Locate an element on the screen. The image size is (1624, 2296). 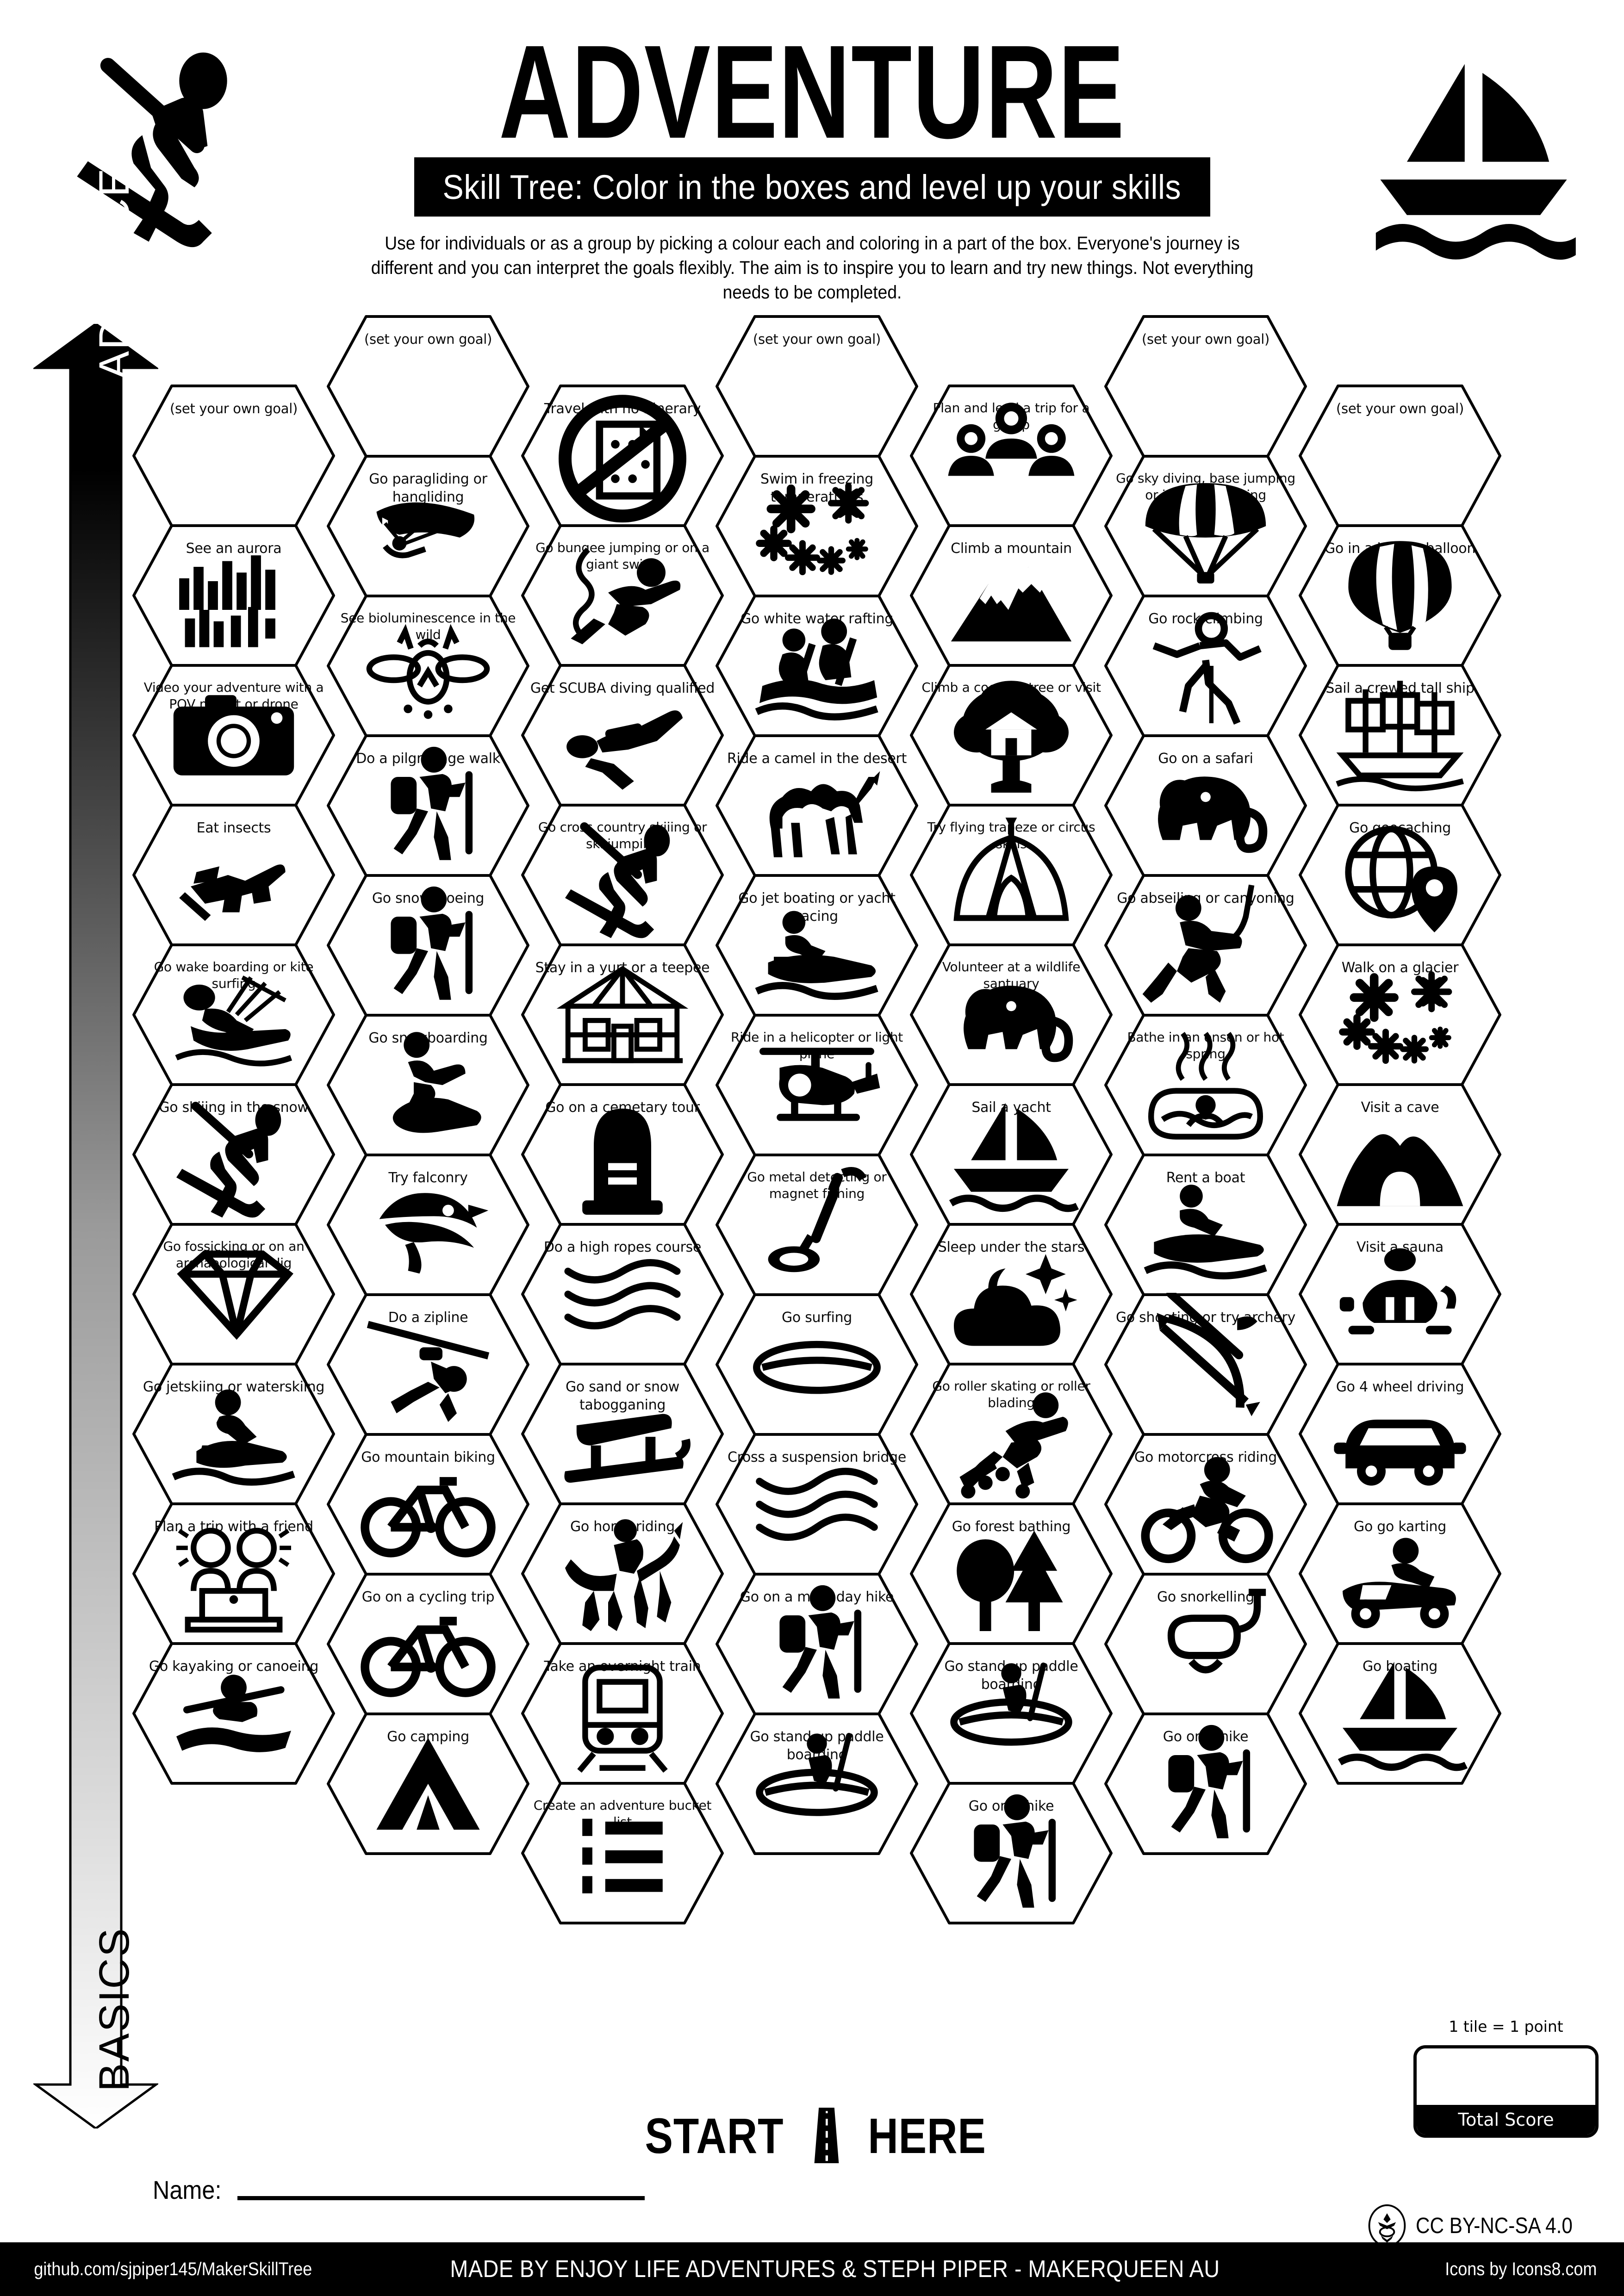
insect-icon is located at coordinates (232, 881).